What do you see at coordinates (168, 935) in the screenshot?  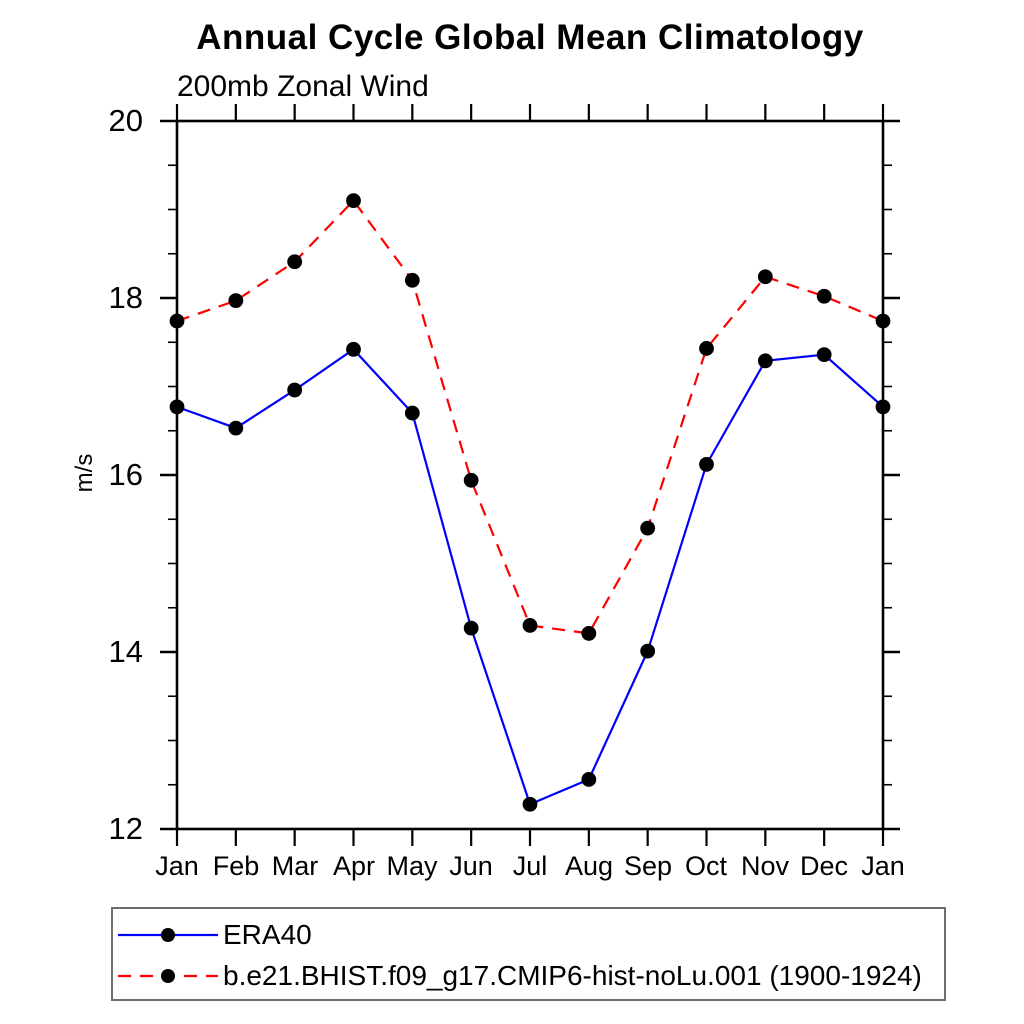 I see `legend-line-sample-solid` at bounding box center [168, 935].